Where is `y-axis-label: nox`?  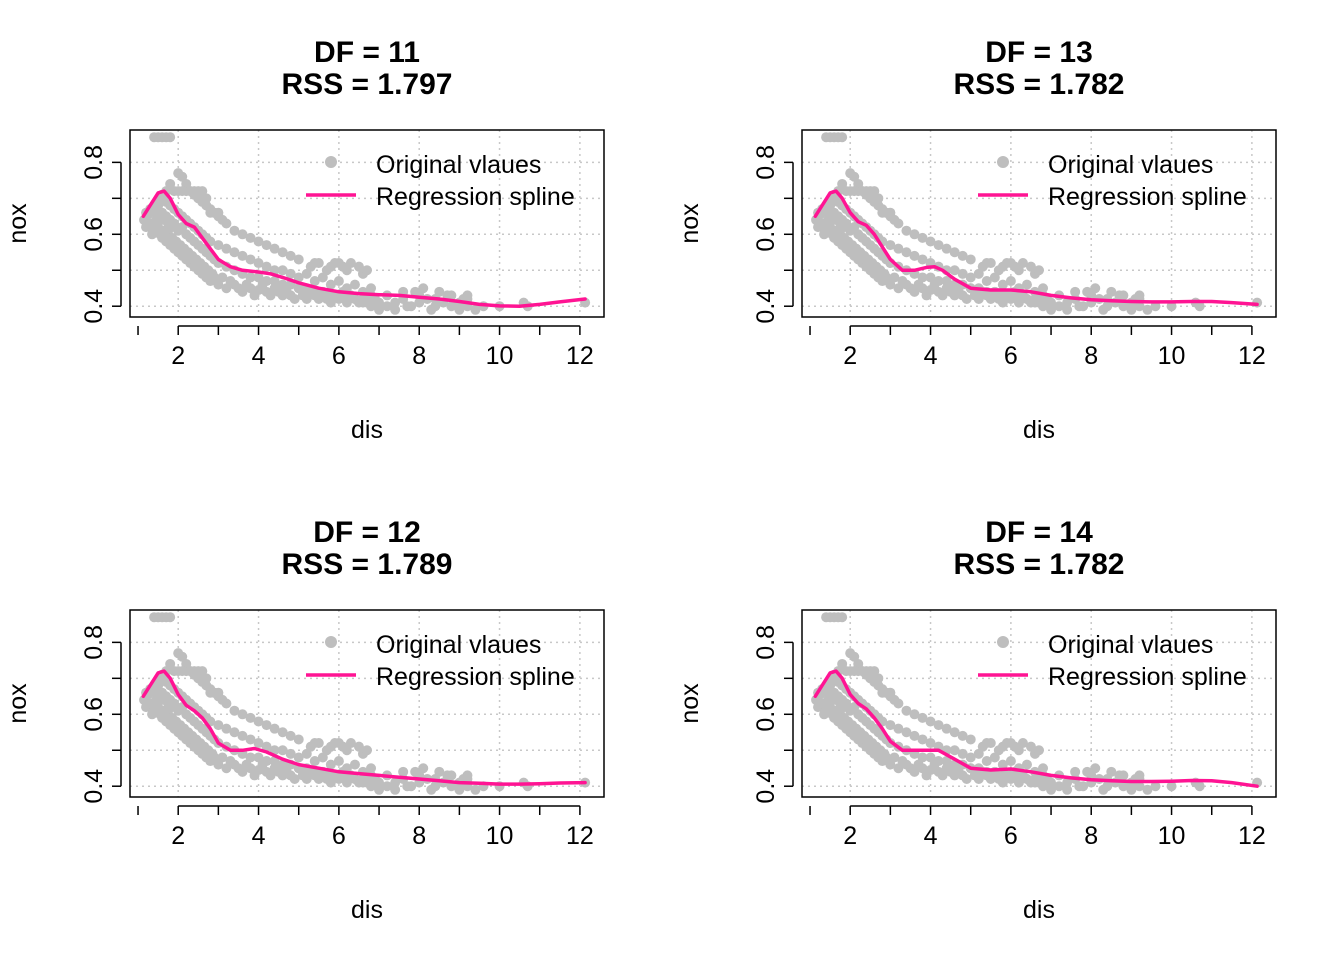
y-axis-label: nox is located at coordinates (690, 223).